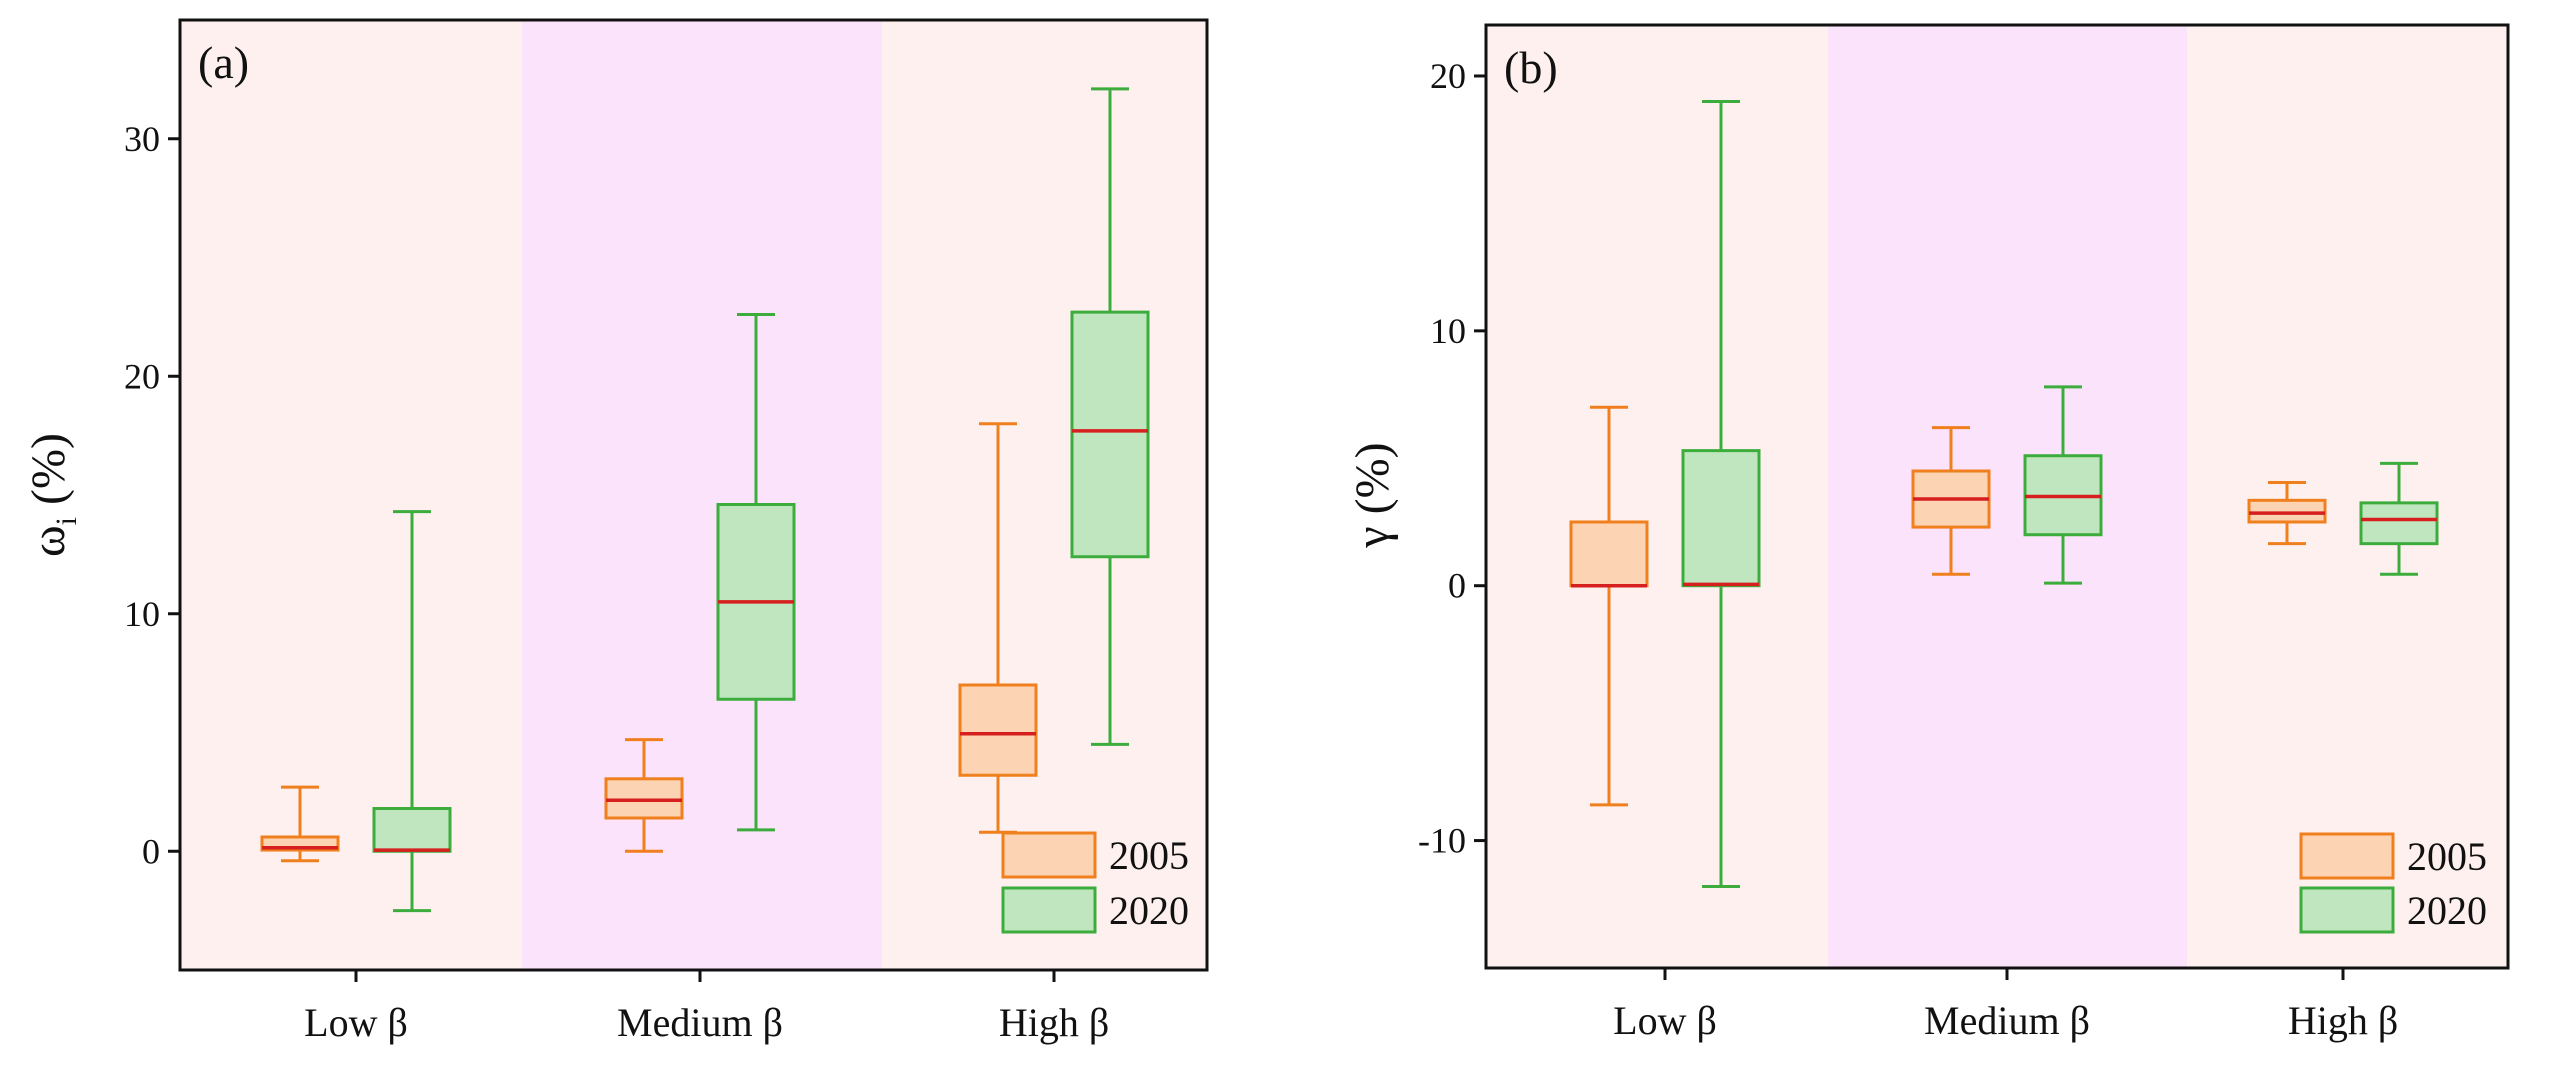 The width and height of the screenshot is (2549, 1083). Describe the element at coordinates (223, 62) in the screenshot. I see `panel-label: (a)` at that location.